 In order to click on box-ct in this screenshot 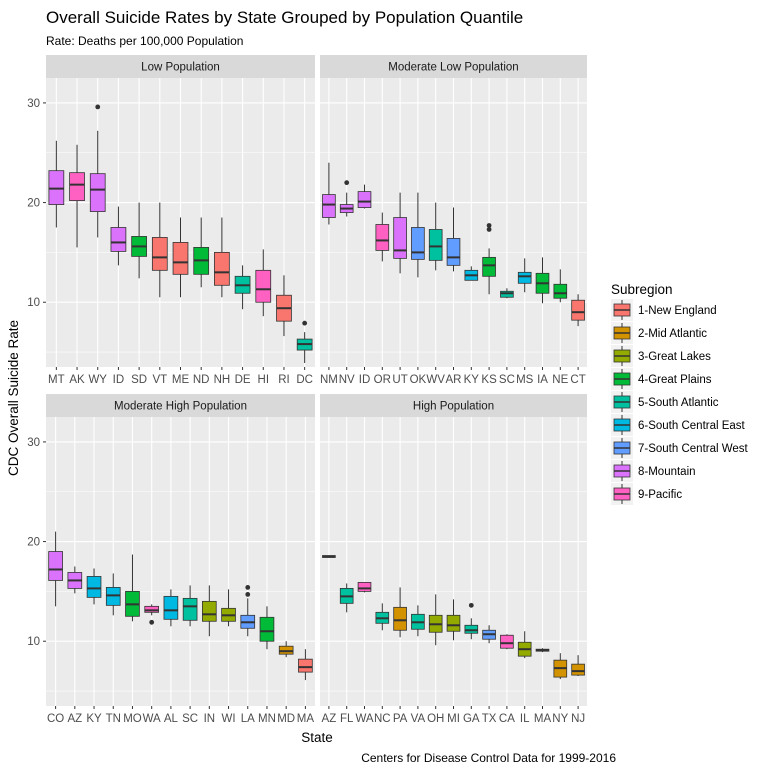, I will do `click(578, 310)`.